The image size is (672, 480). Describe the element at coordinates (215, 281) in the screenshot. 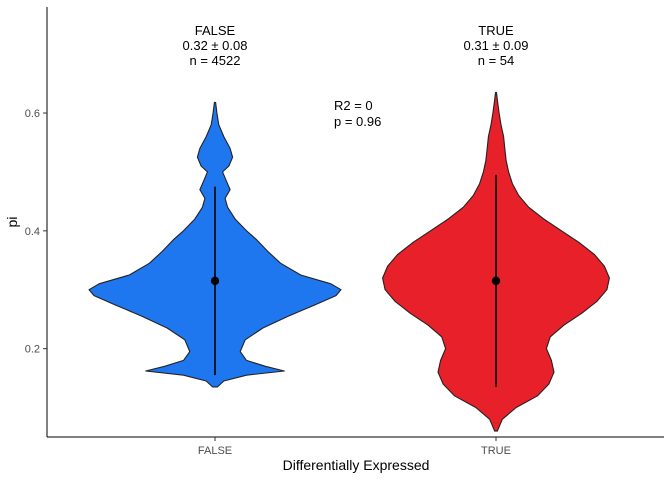

I see `mean-point-false` at that location.